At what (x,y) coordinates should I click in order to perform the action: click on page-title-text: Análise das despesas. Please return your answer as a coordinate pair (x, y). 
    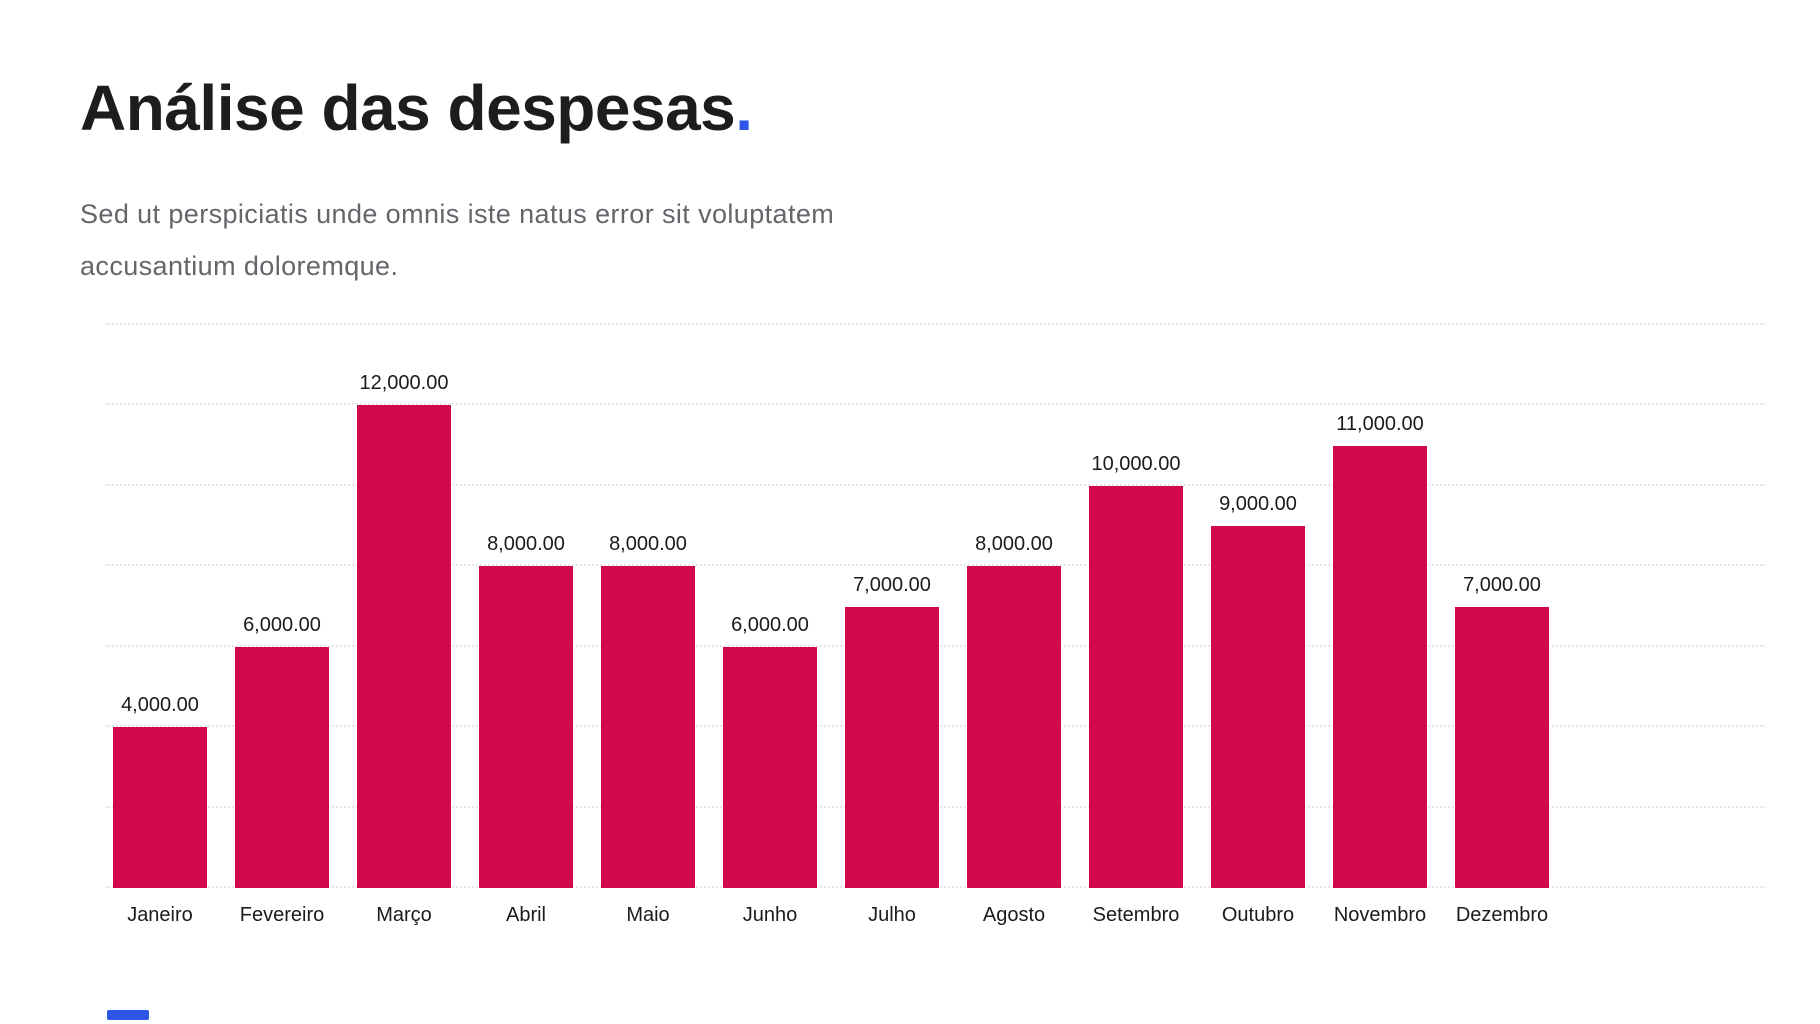
    Looking at the image, I should click on (408, 108).